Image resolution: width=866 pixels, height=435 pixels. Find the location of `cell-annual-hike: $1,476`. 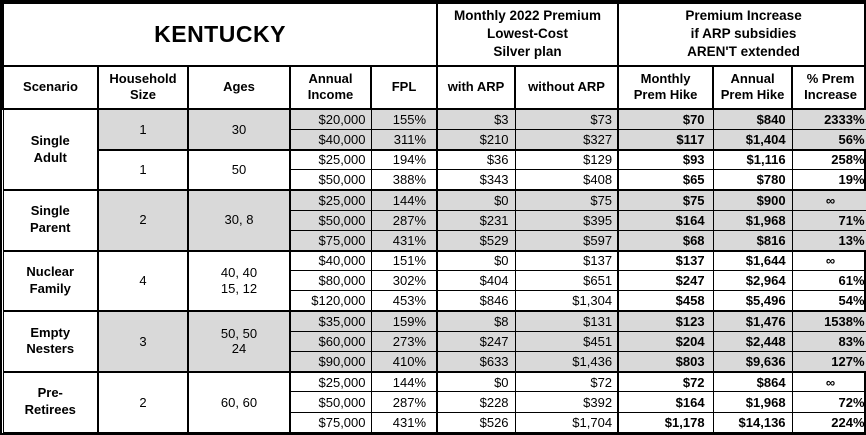

cell-annual-hike: $1,476 is located at coordinates (752, 321).